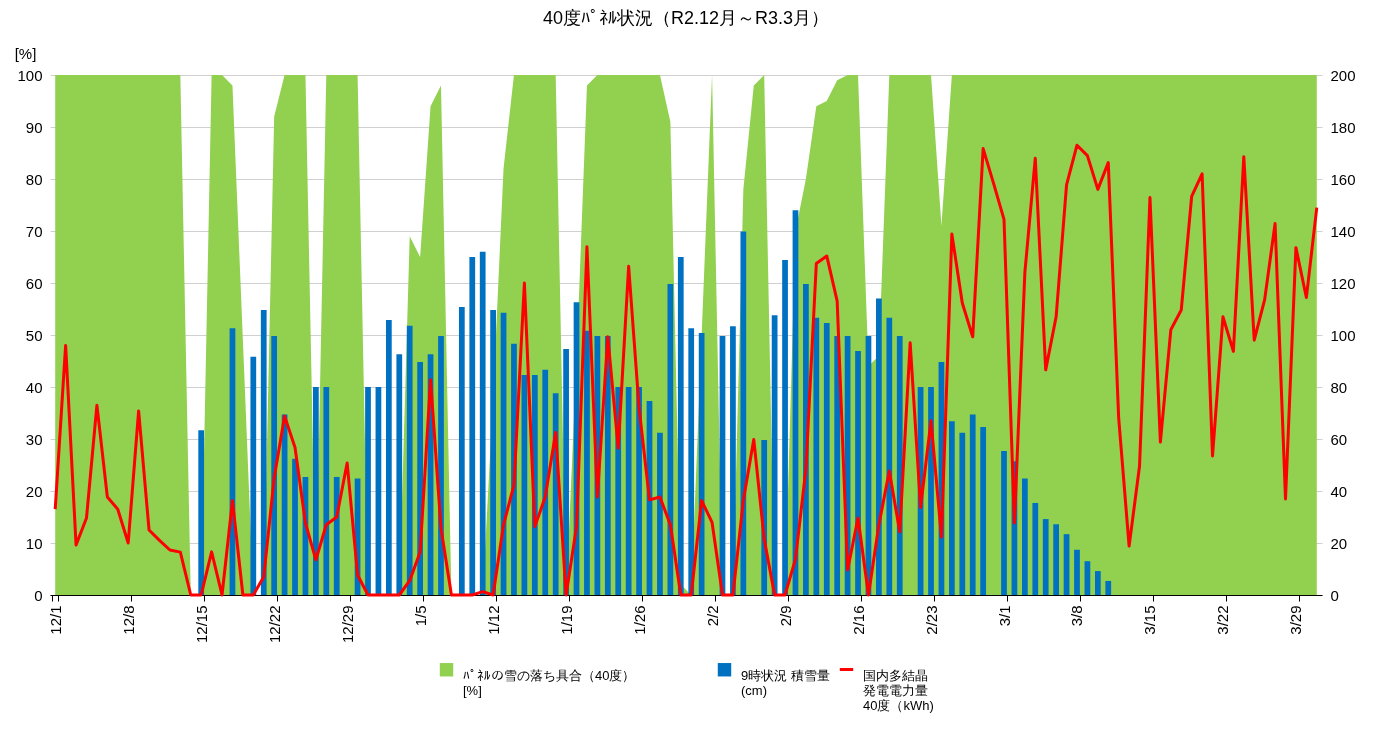 This screenshot has width=1375, height=753. I want to click on y-tick-label: 80, so click(34, 179).